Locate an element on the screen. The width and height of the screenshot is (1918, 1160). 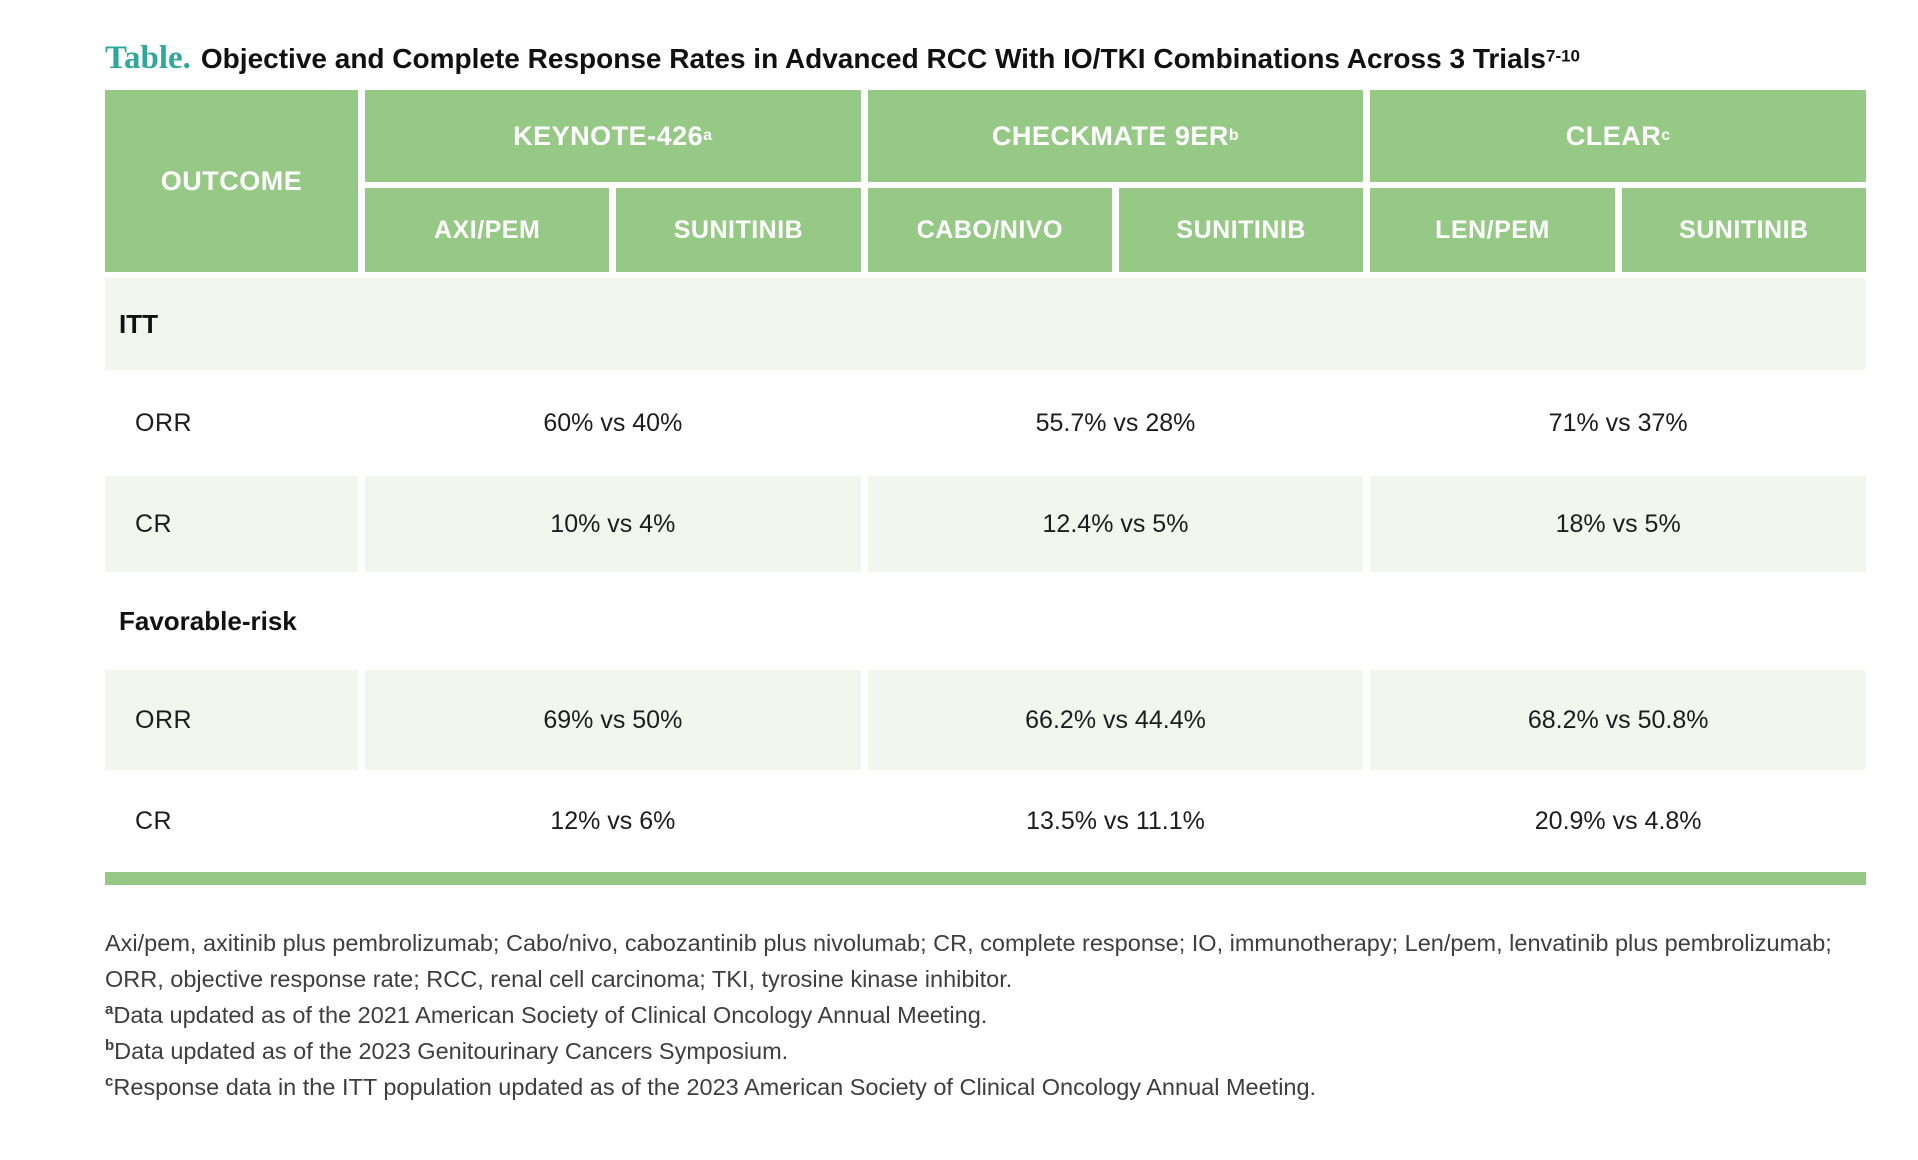
trial-name: CHECKMATE 9ER is located at coordinates (1110, 135).